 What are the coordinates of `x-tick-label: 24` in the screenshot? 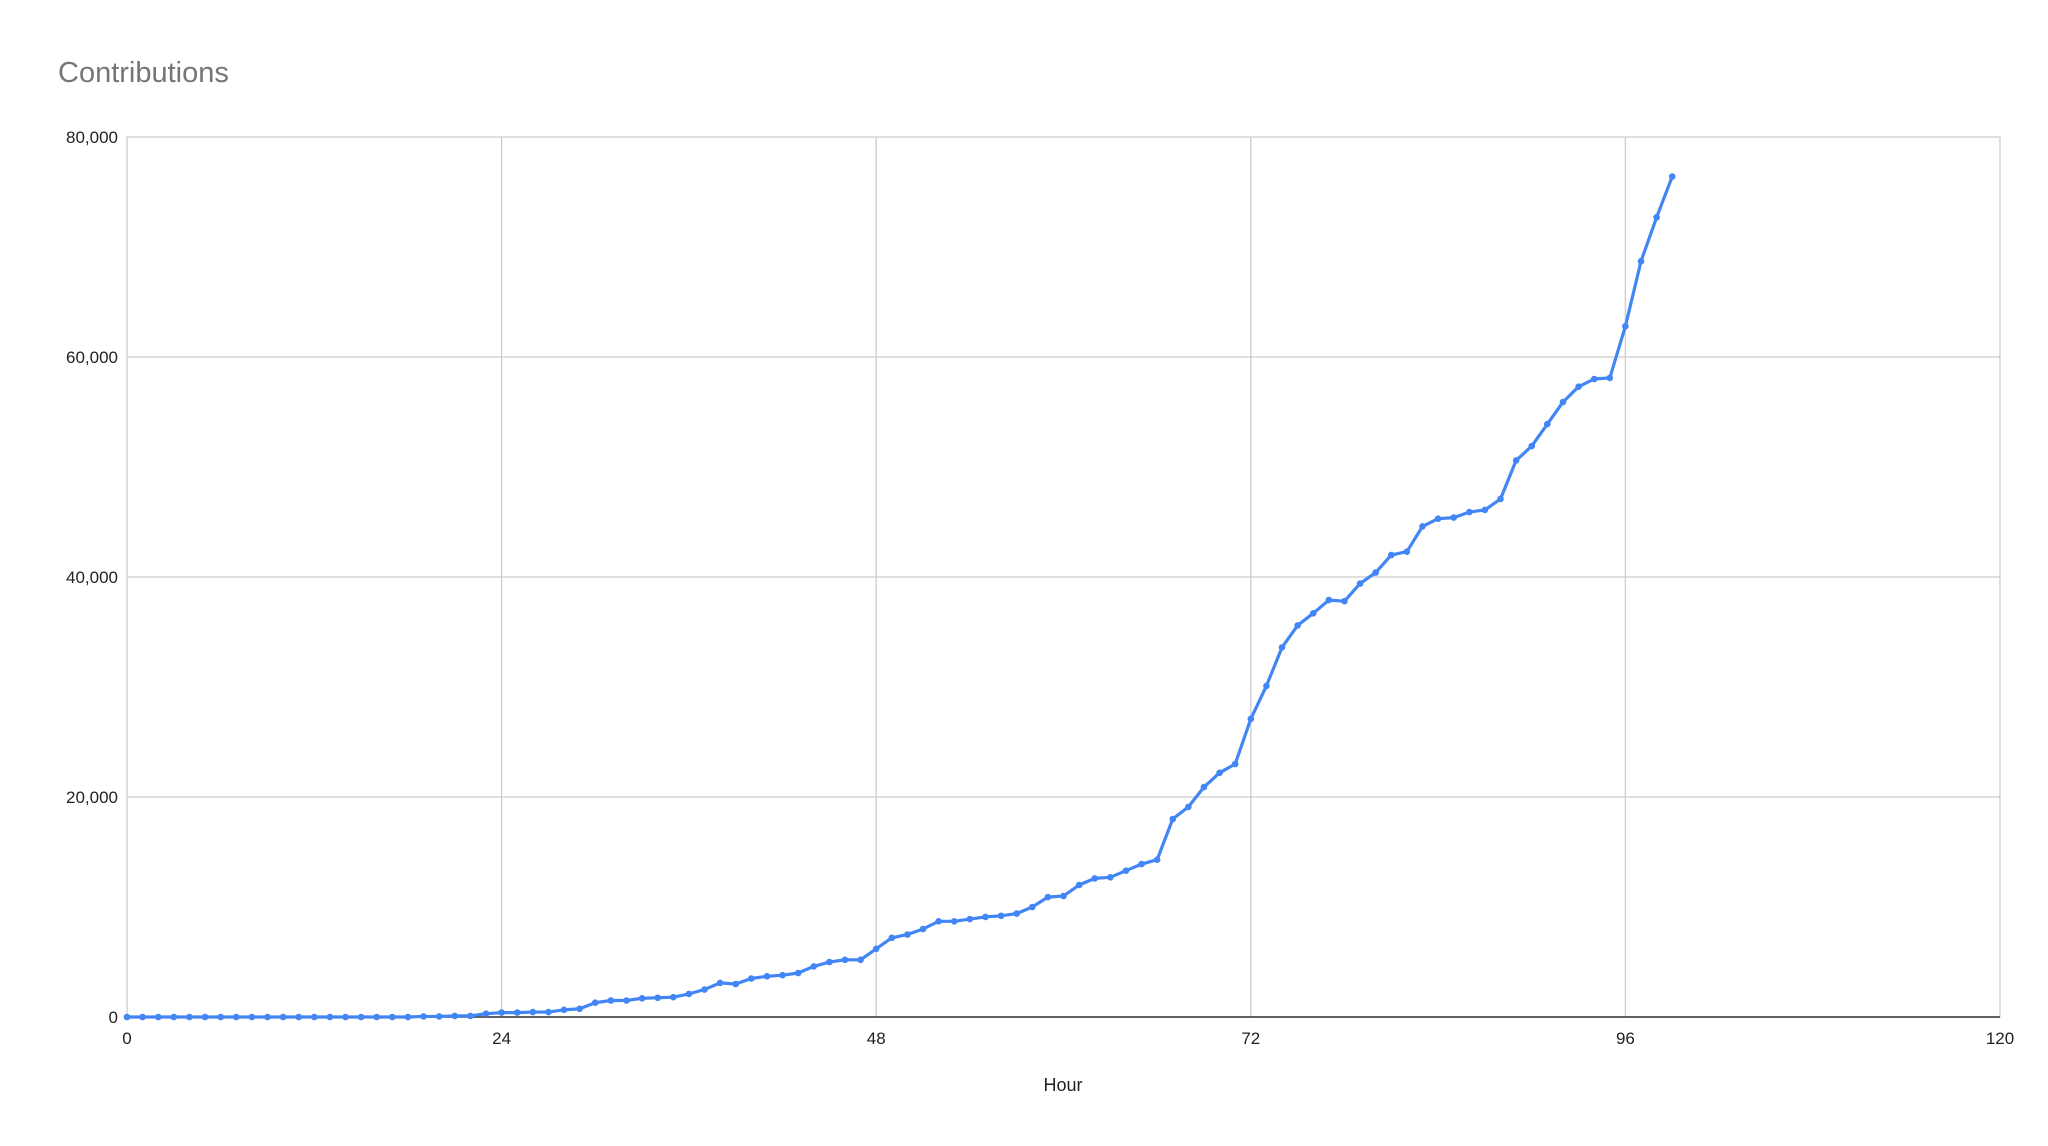 It's located at (501, 1038).